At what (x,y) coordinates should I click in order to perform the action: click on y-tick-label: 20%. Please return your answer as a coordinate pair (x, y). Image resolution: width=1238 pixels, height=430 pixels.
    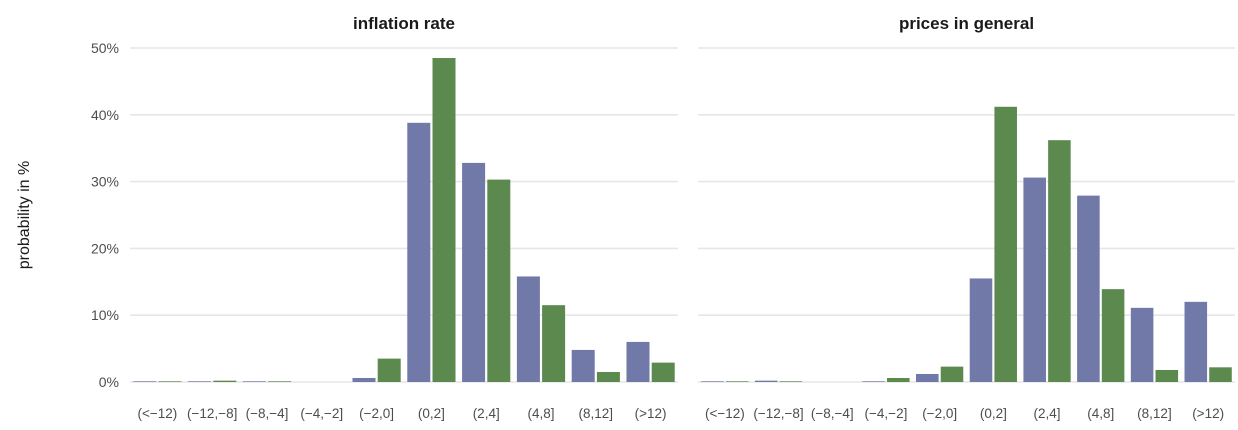
    Looking at the image, I should click on (105, 248).